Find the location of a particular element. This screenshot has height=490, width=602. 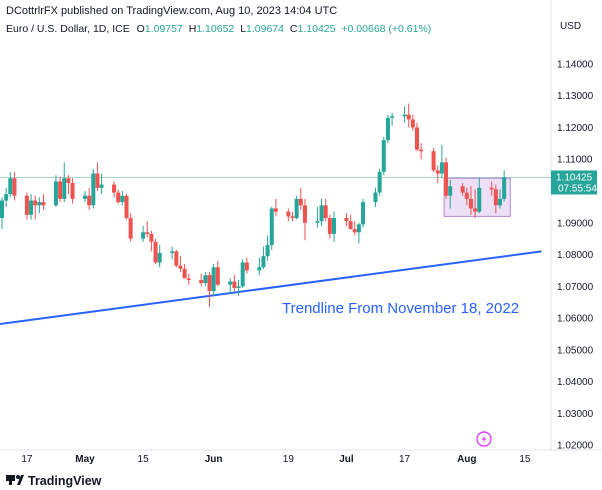

price-tick-label: 1.07000 is located at coordinates (575, 287).